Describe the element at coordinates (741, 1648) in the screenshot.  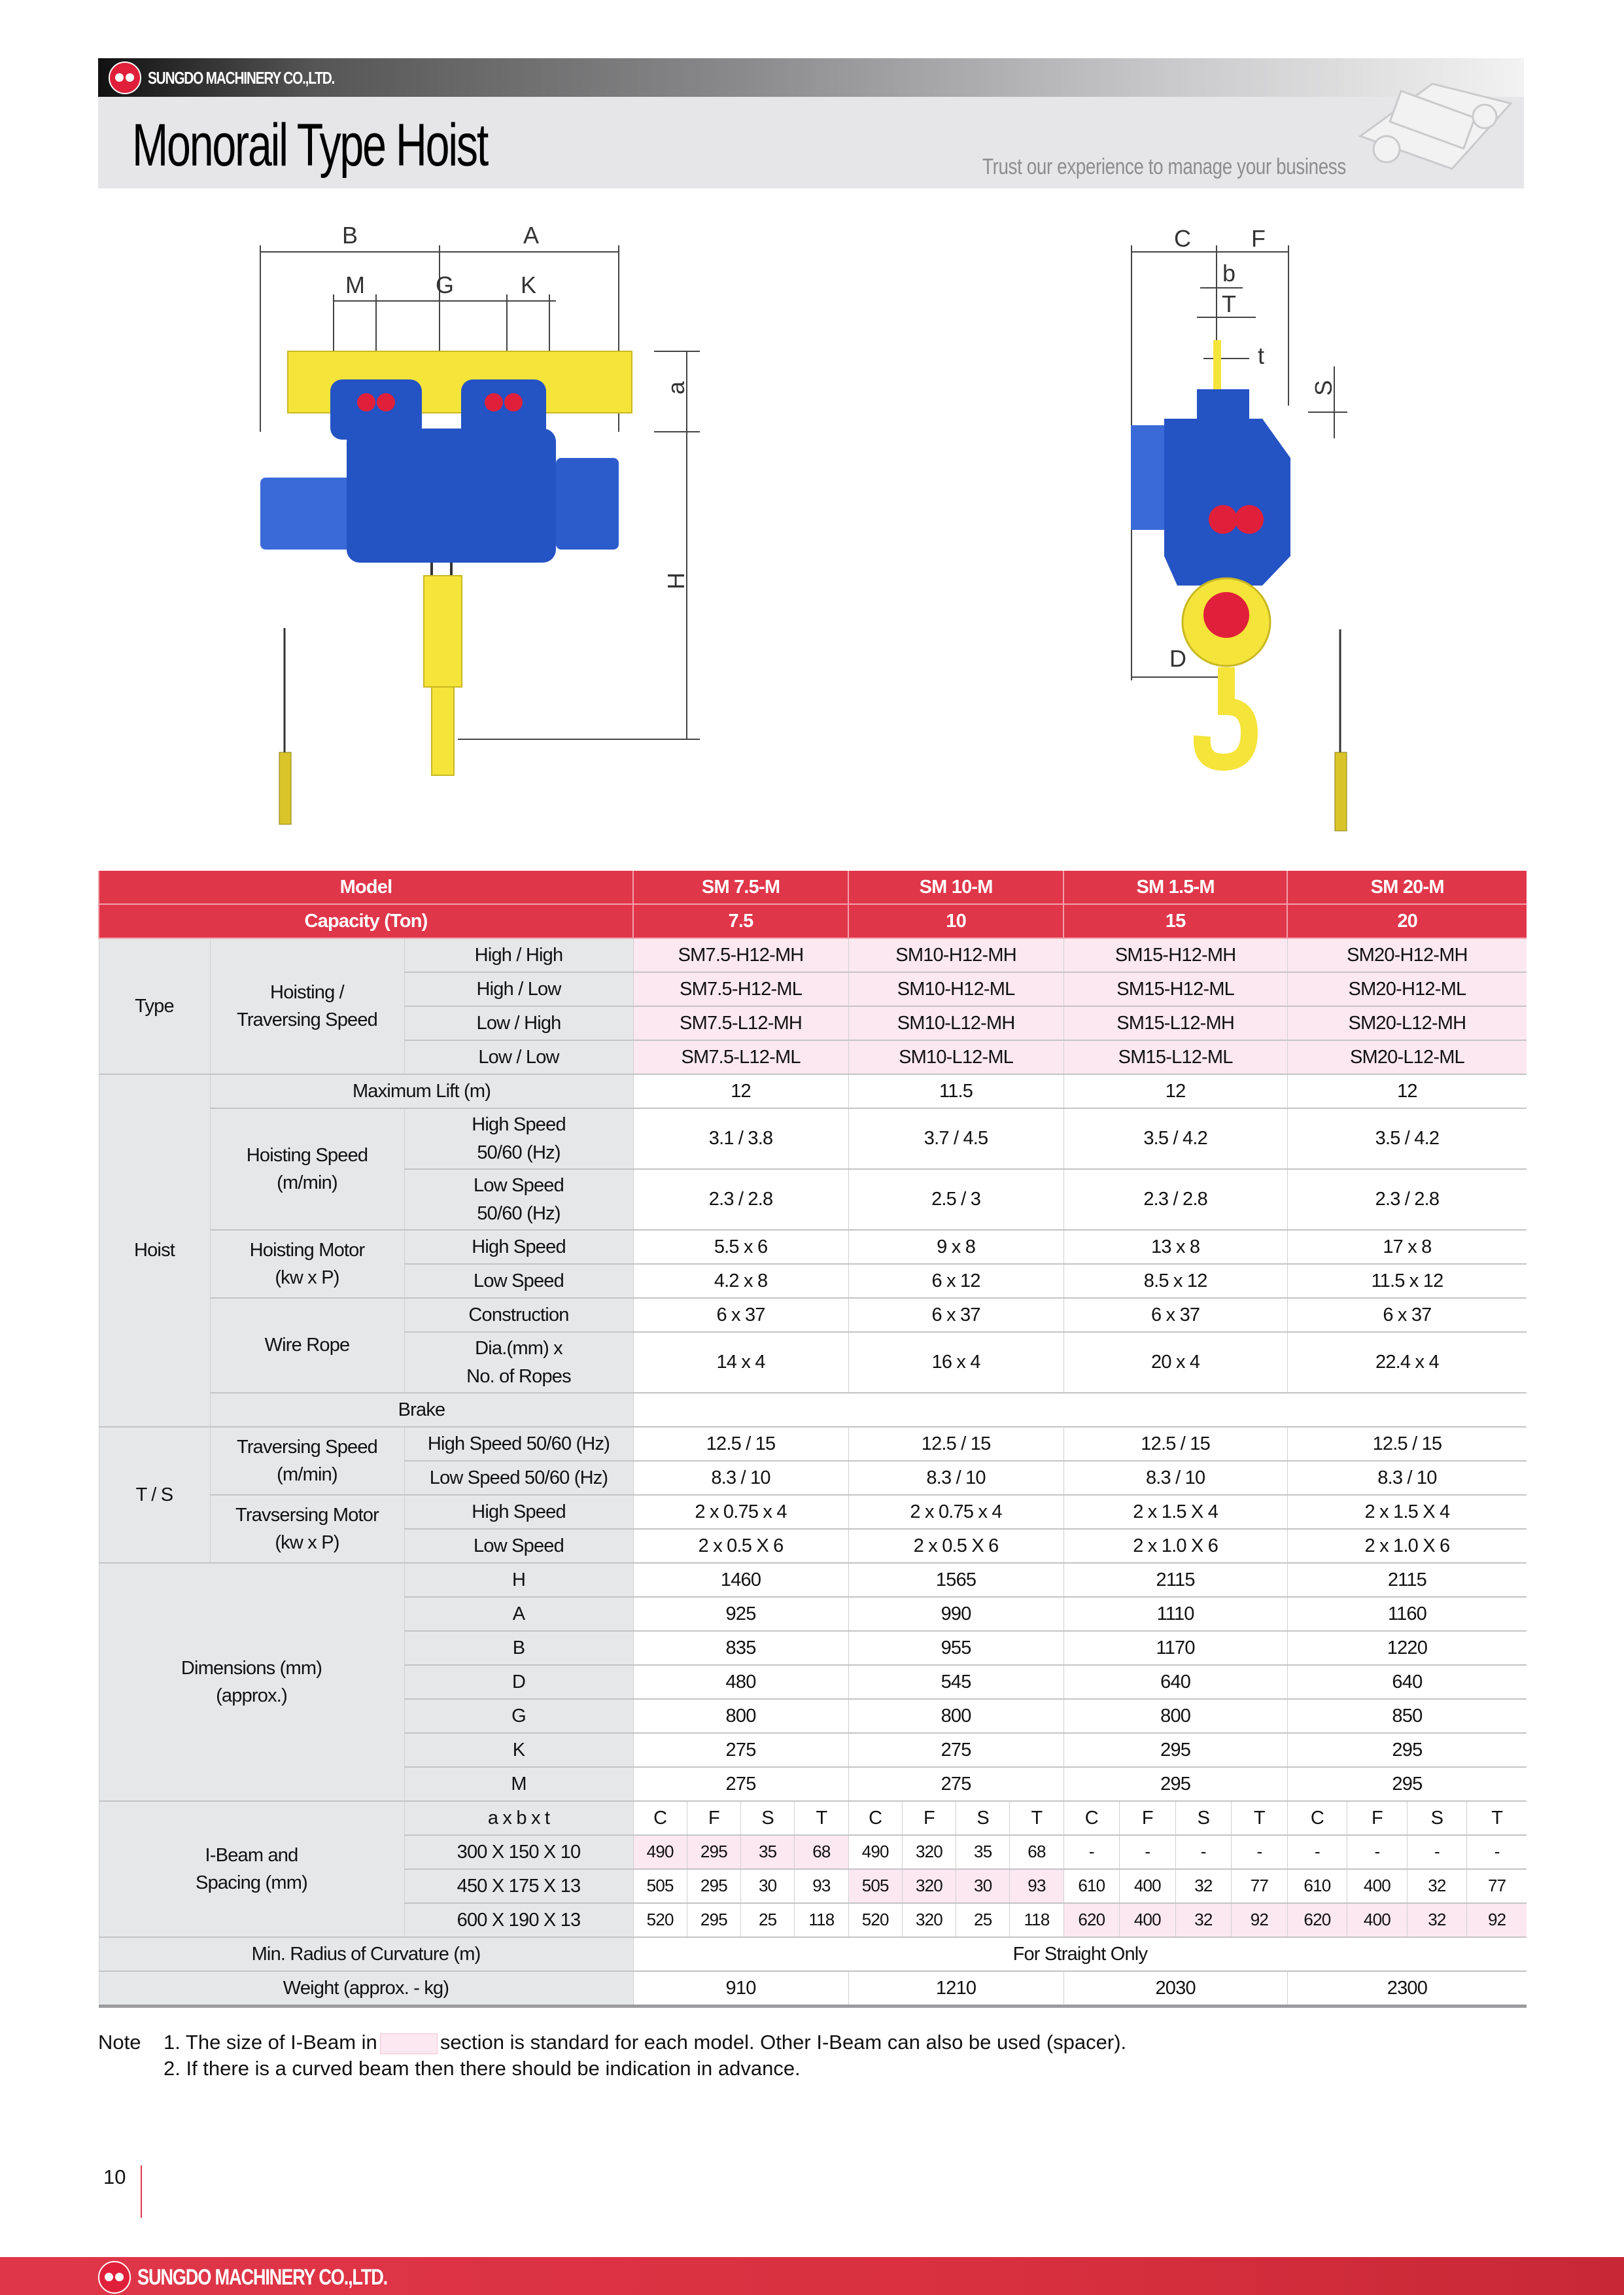
I see `dimension-value: 835` at that location.